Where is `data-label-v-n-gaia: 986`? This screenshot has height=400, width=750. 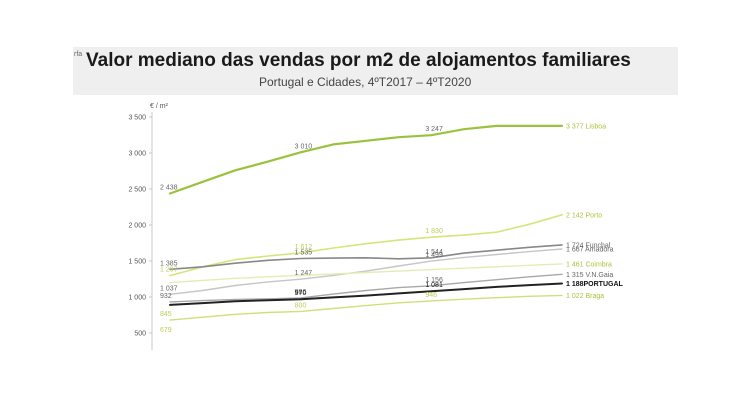
data-label-v-n-gaia: 986 is located at coordinates (301, 292).